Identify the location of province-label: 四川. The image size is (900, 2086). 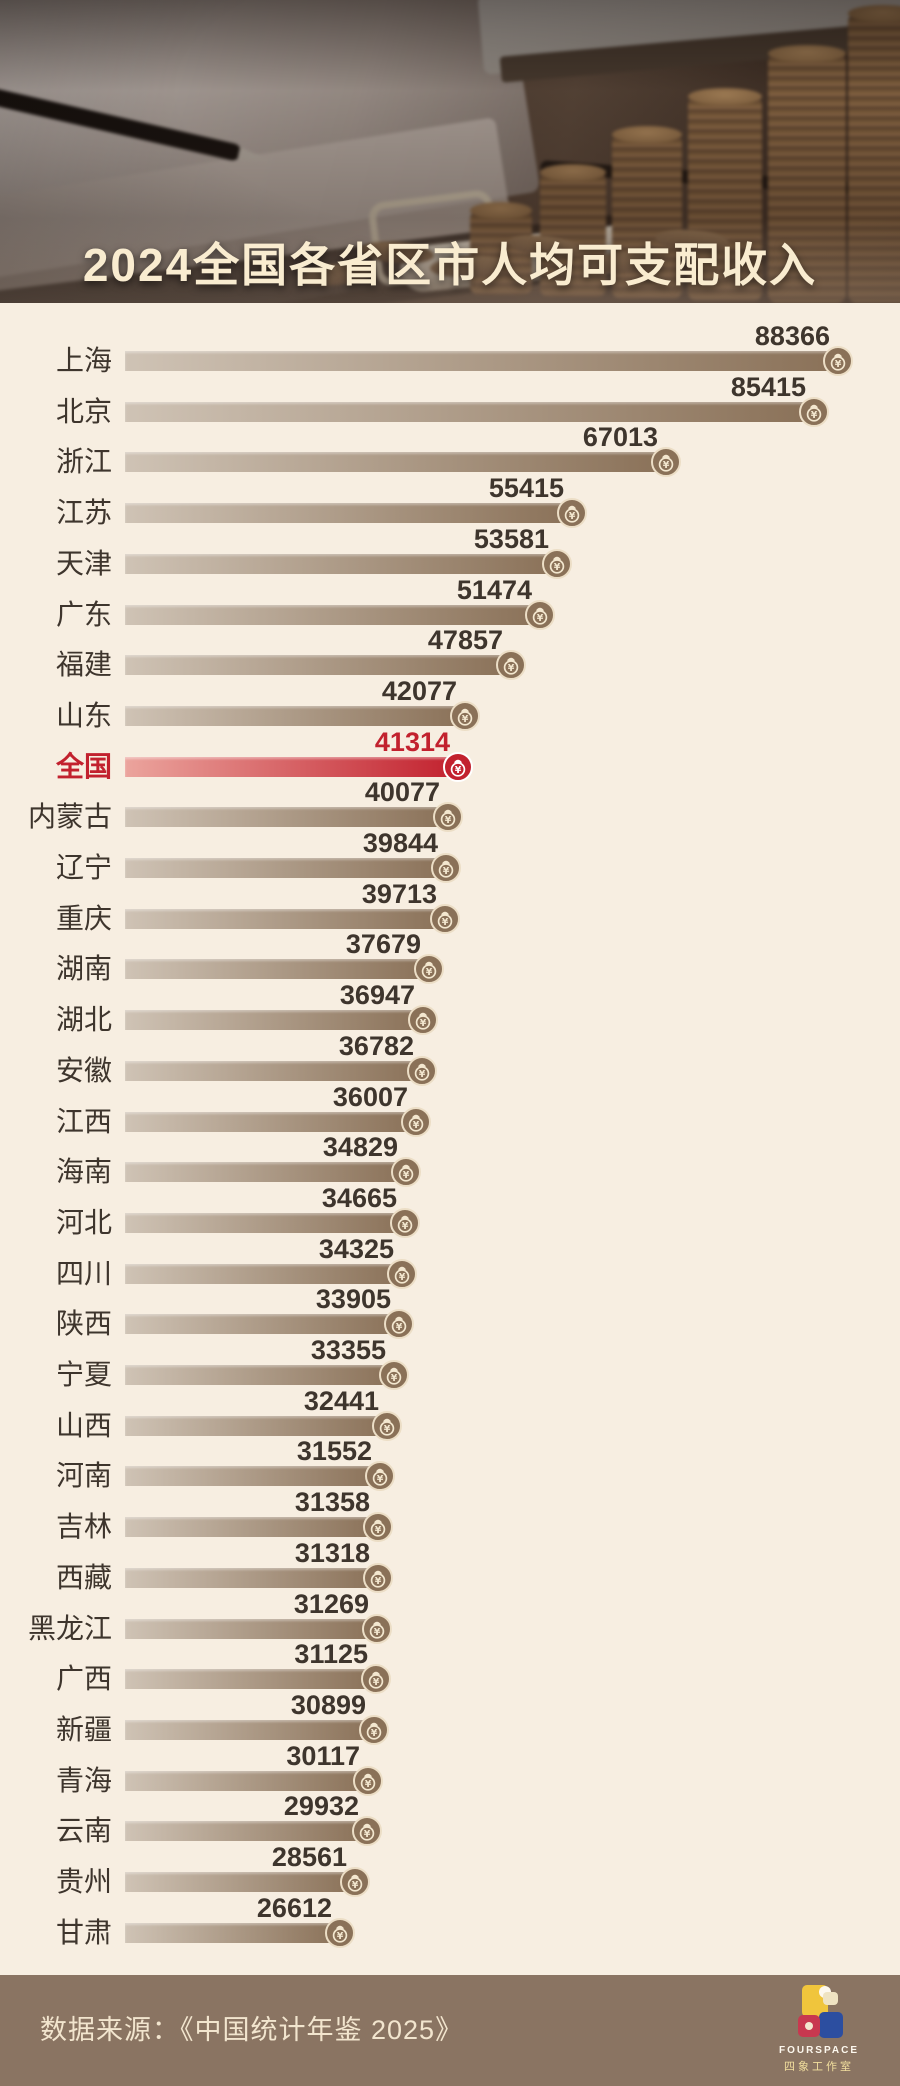
(83, 1273).